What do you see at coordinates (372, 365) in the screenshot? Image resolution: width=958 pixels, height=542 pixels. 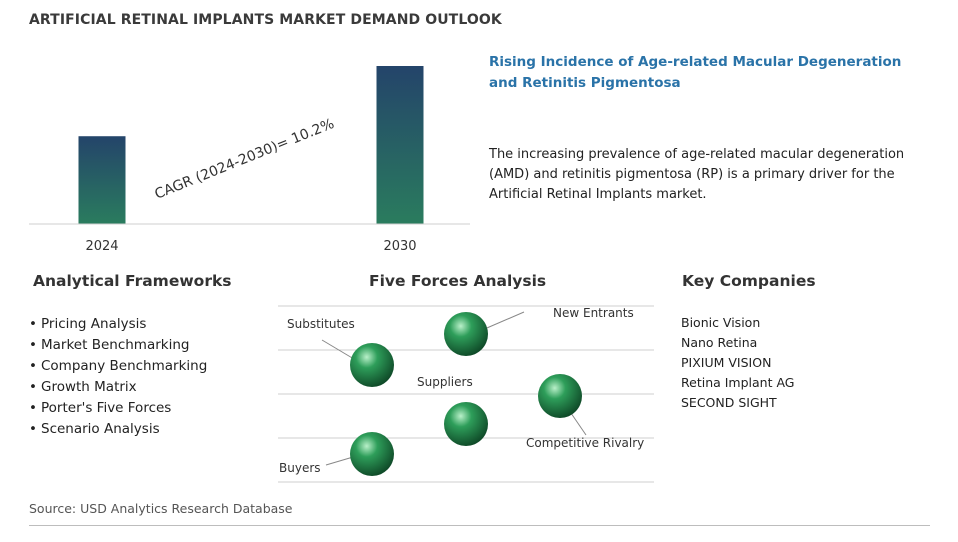 I see `substitutes-sphere` at bounding box center [372, 365].